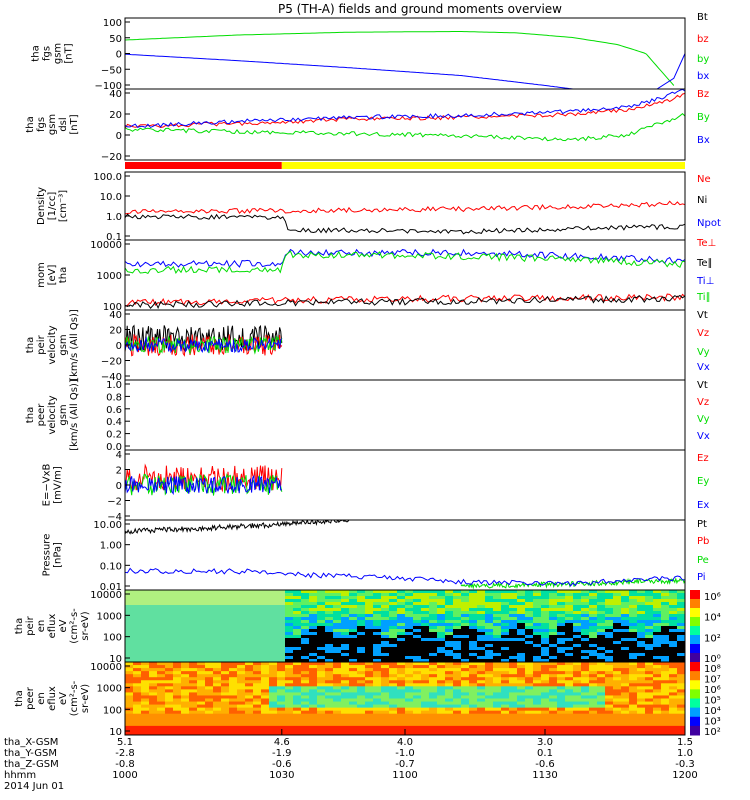  I want to click on density-legend-Npot: Npot, so click(709, 223).